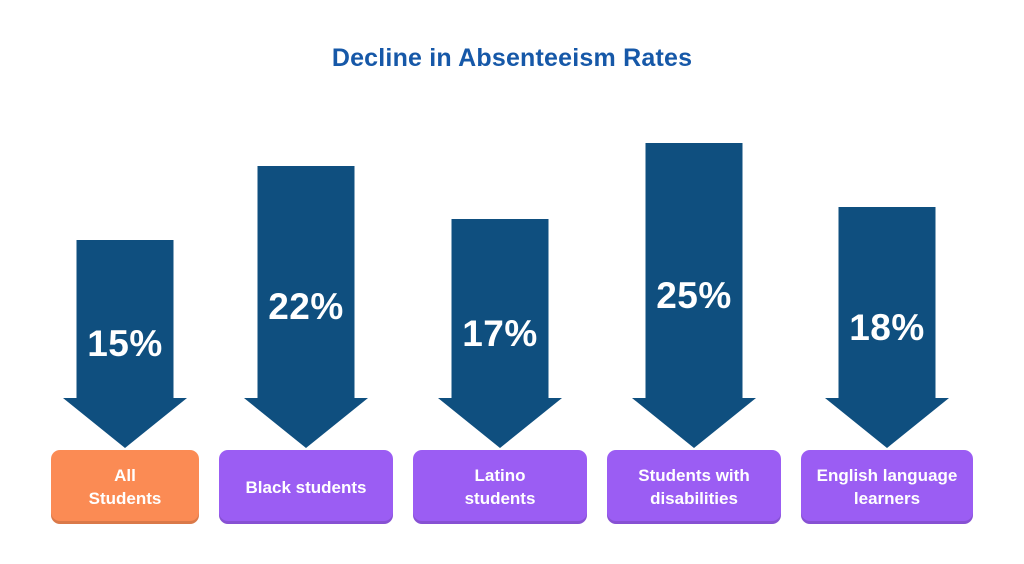 The width and height of the screenshot is (1024, 564). What do you see at coordinates (125, 475) in the screenshot?
I see `category-label-line: All` at bounding box center [125, 475].